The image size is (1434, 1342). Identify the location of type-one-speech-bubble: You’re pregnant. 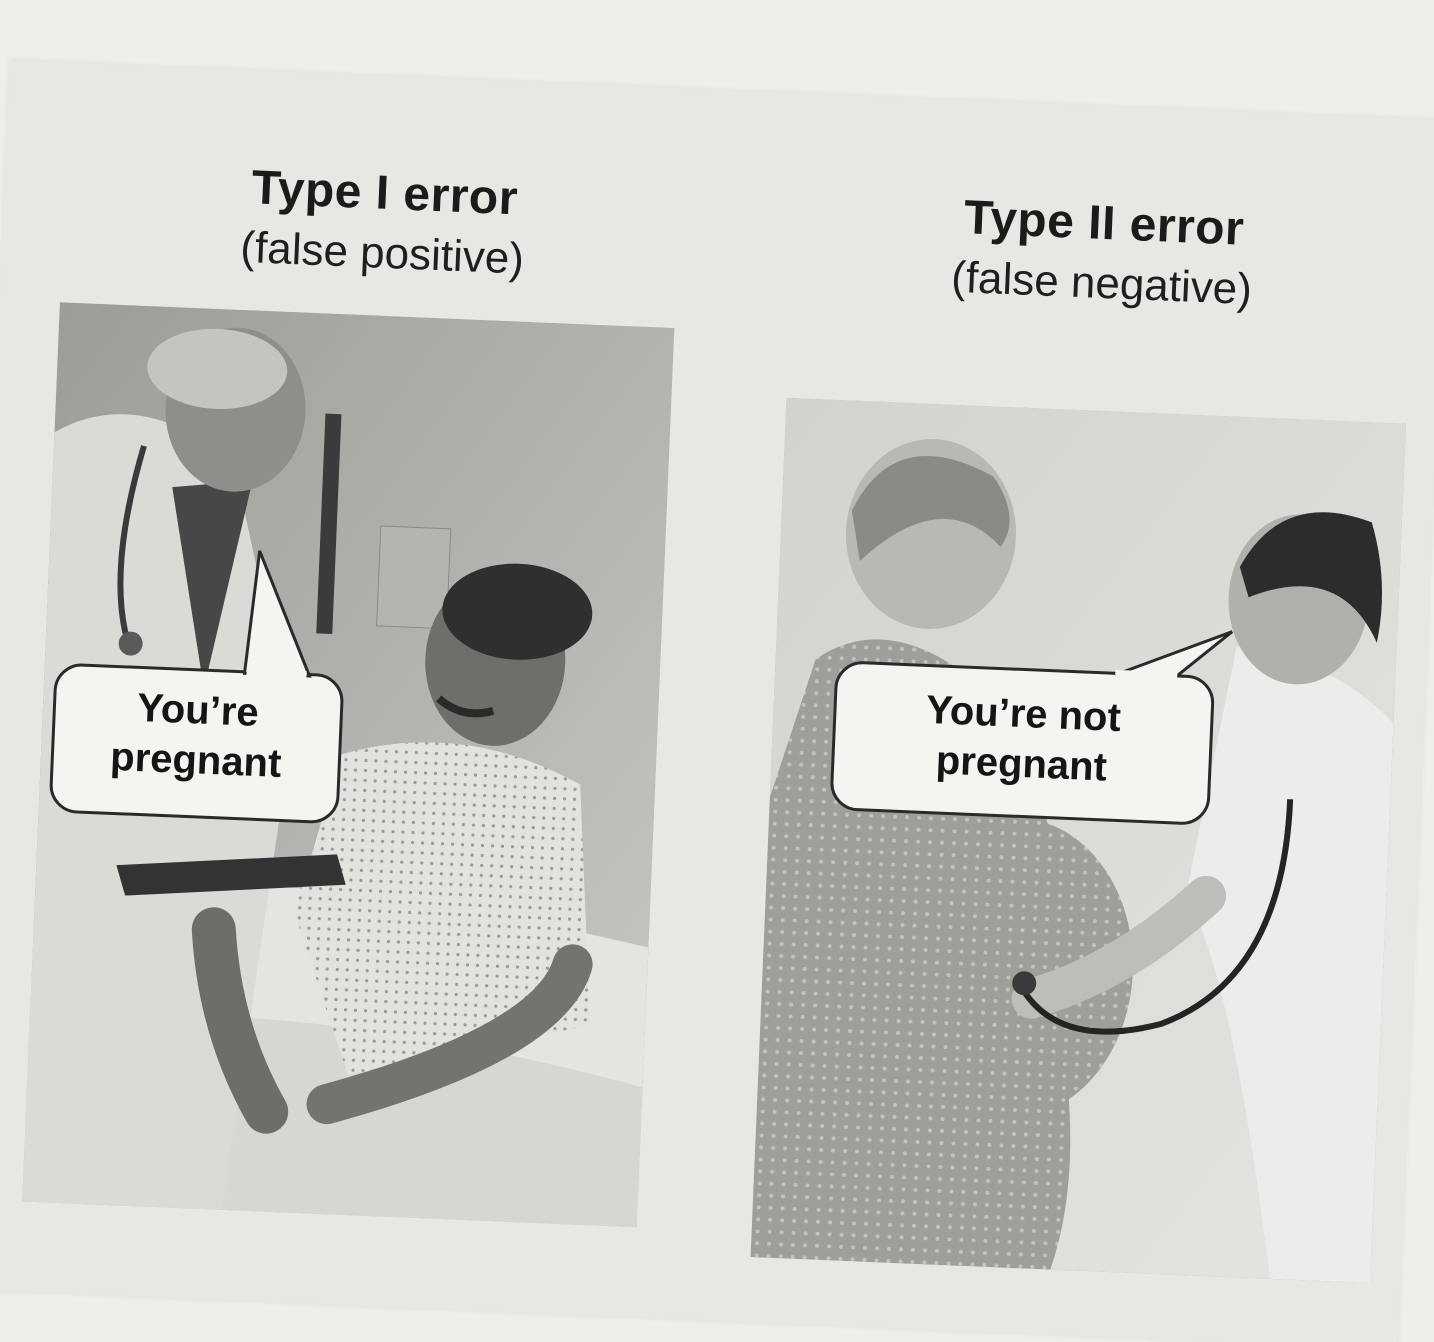
(196, 743).